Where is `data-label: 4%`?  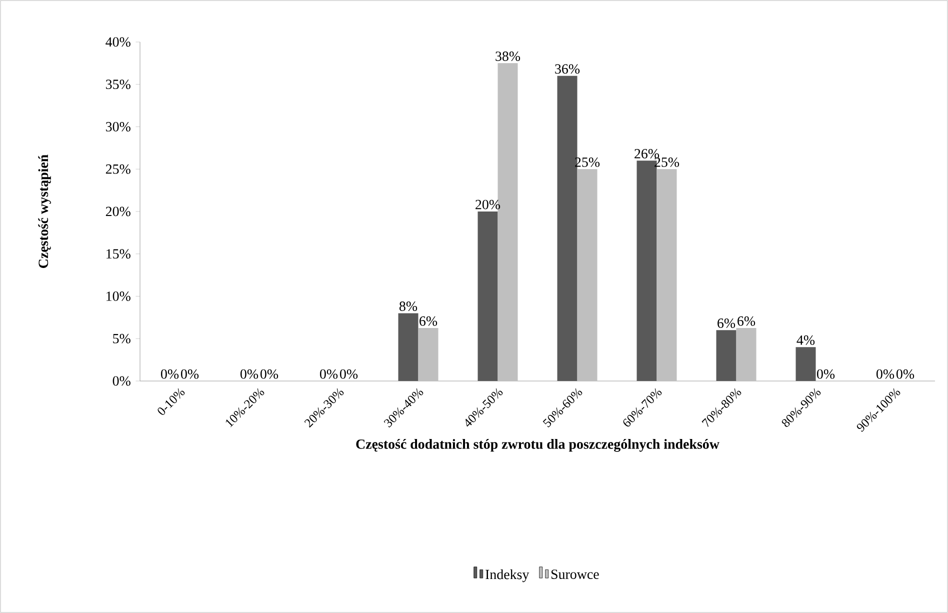 data-label: 4% is located at coordinates (805, 340).